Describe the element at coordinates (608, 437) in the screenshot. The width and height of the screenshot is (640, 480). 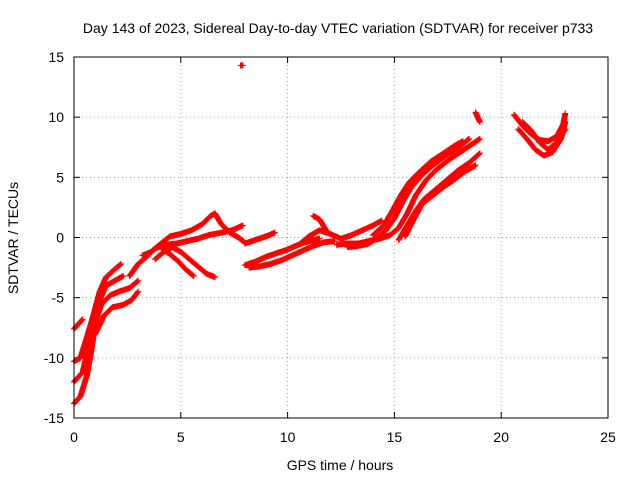
I see `x-tick-label: 25` at that location.